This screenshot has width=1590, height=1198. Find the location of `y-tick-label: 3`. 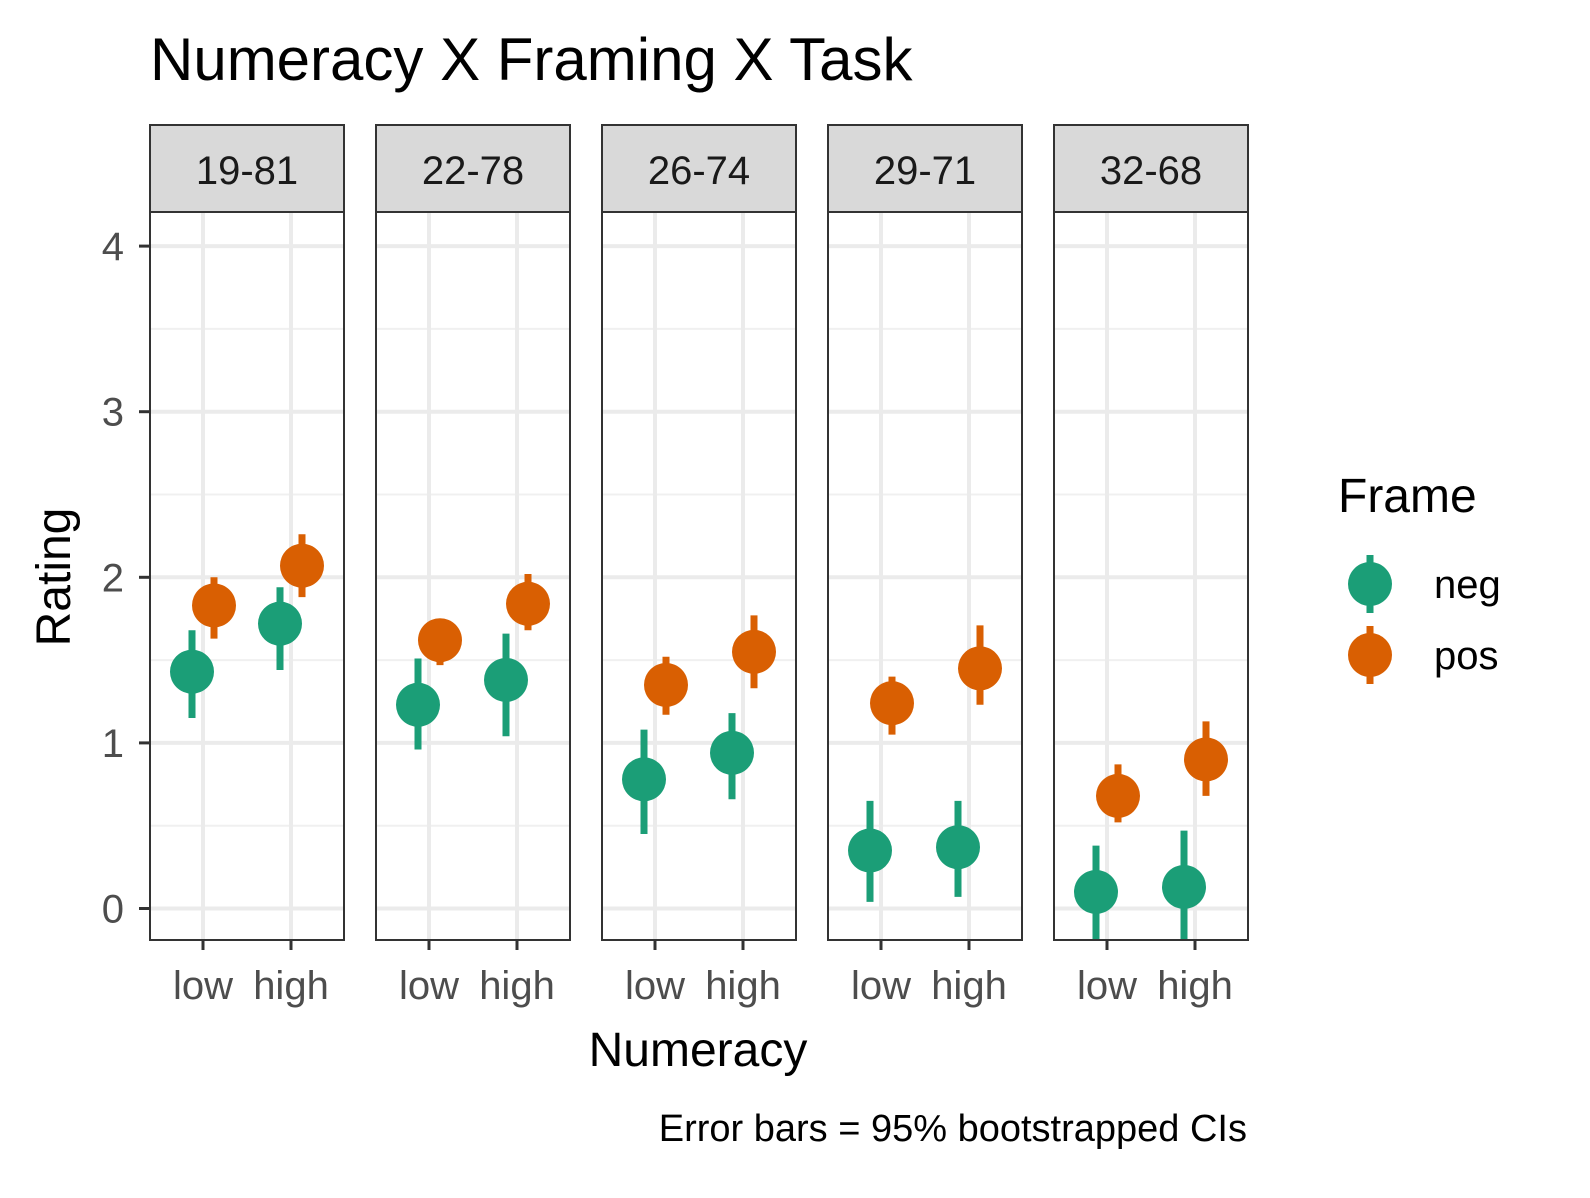

y-tick-label: 3 is located at coordinates (113, 413).